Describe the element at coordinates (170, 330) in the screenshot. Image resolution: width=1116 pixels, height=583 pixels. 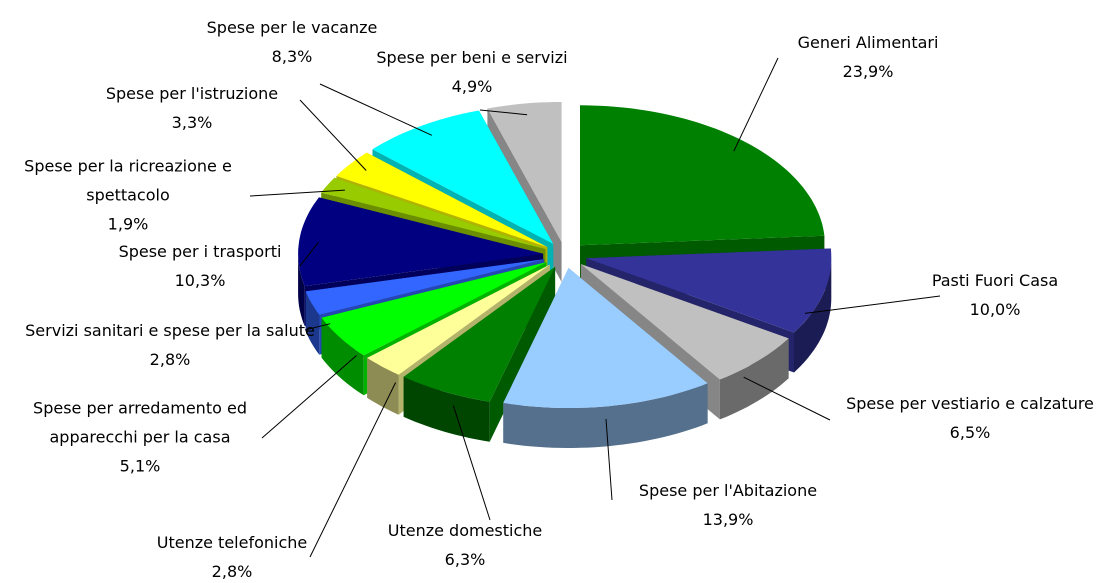
I see `slice-name: Servizi sanitari e spese per la salute` at that location.